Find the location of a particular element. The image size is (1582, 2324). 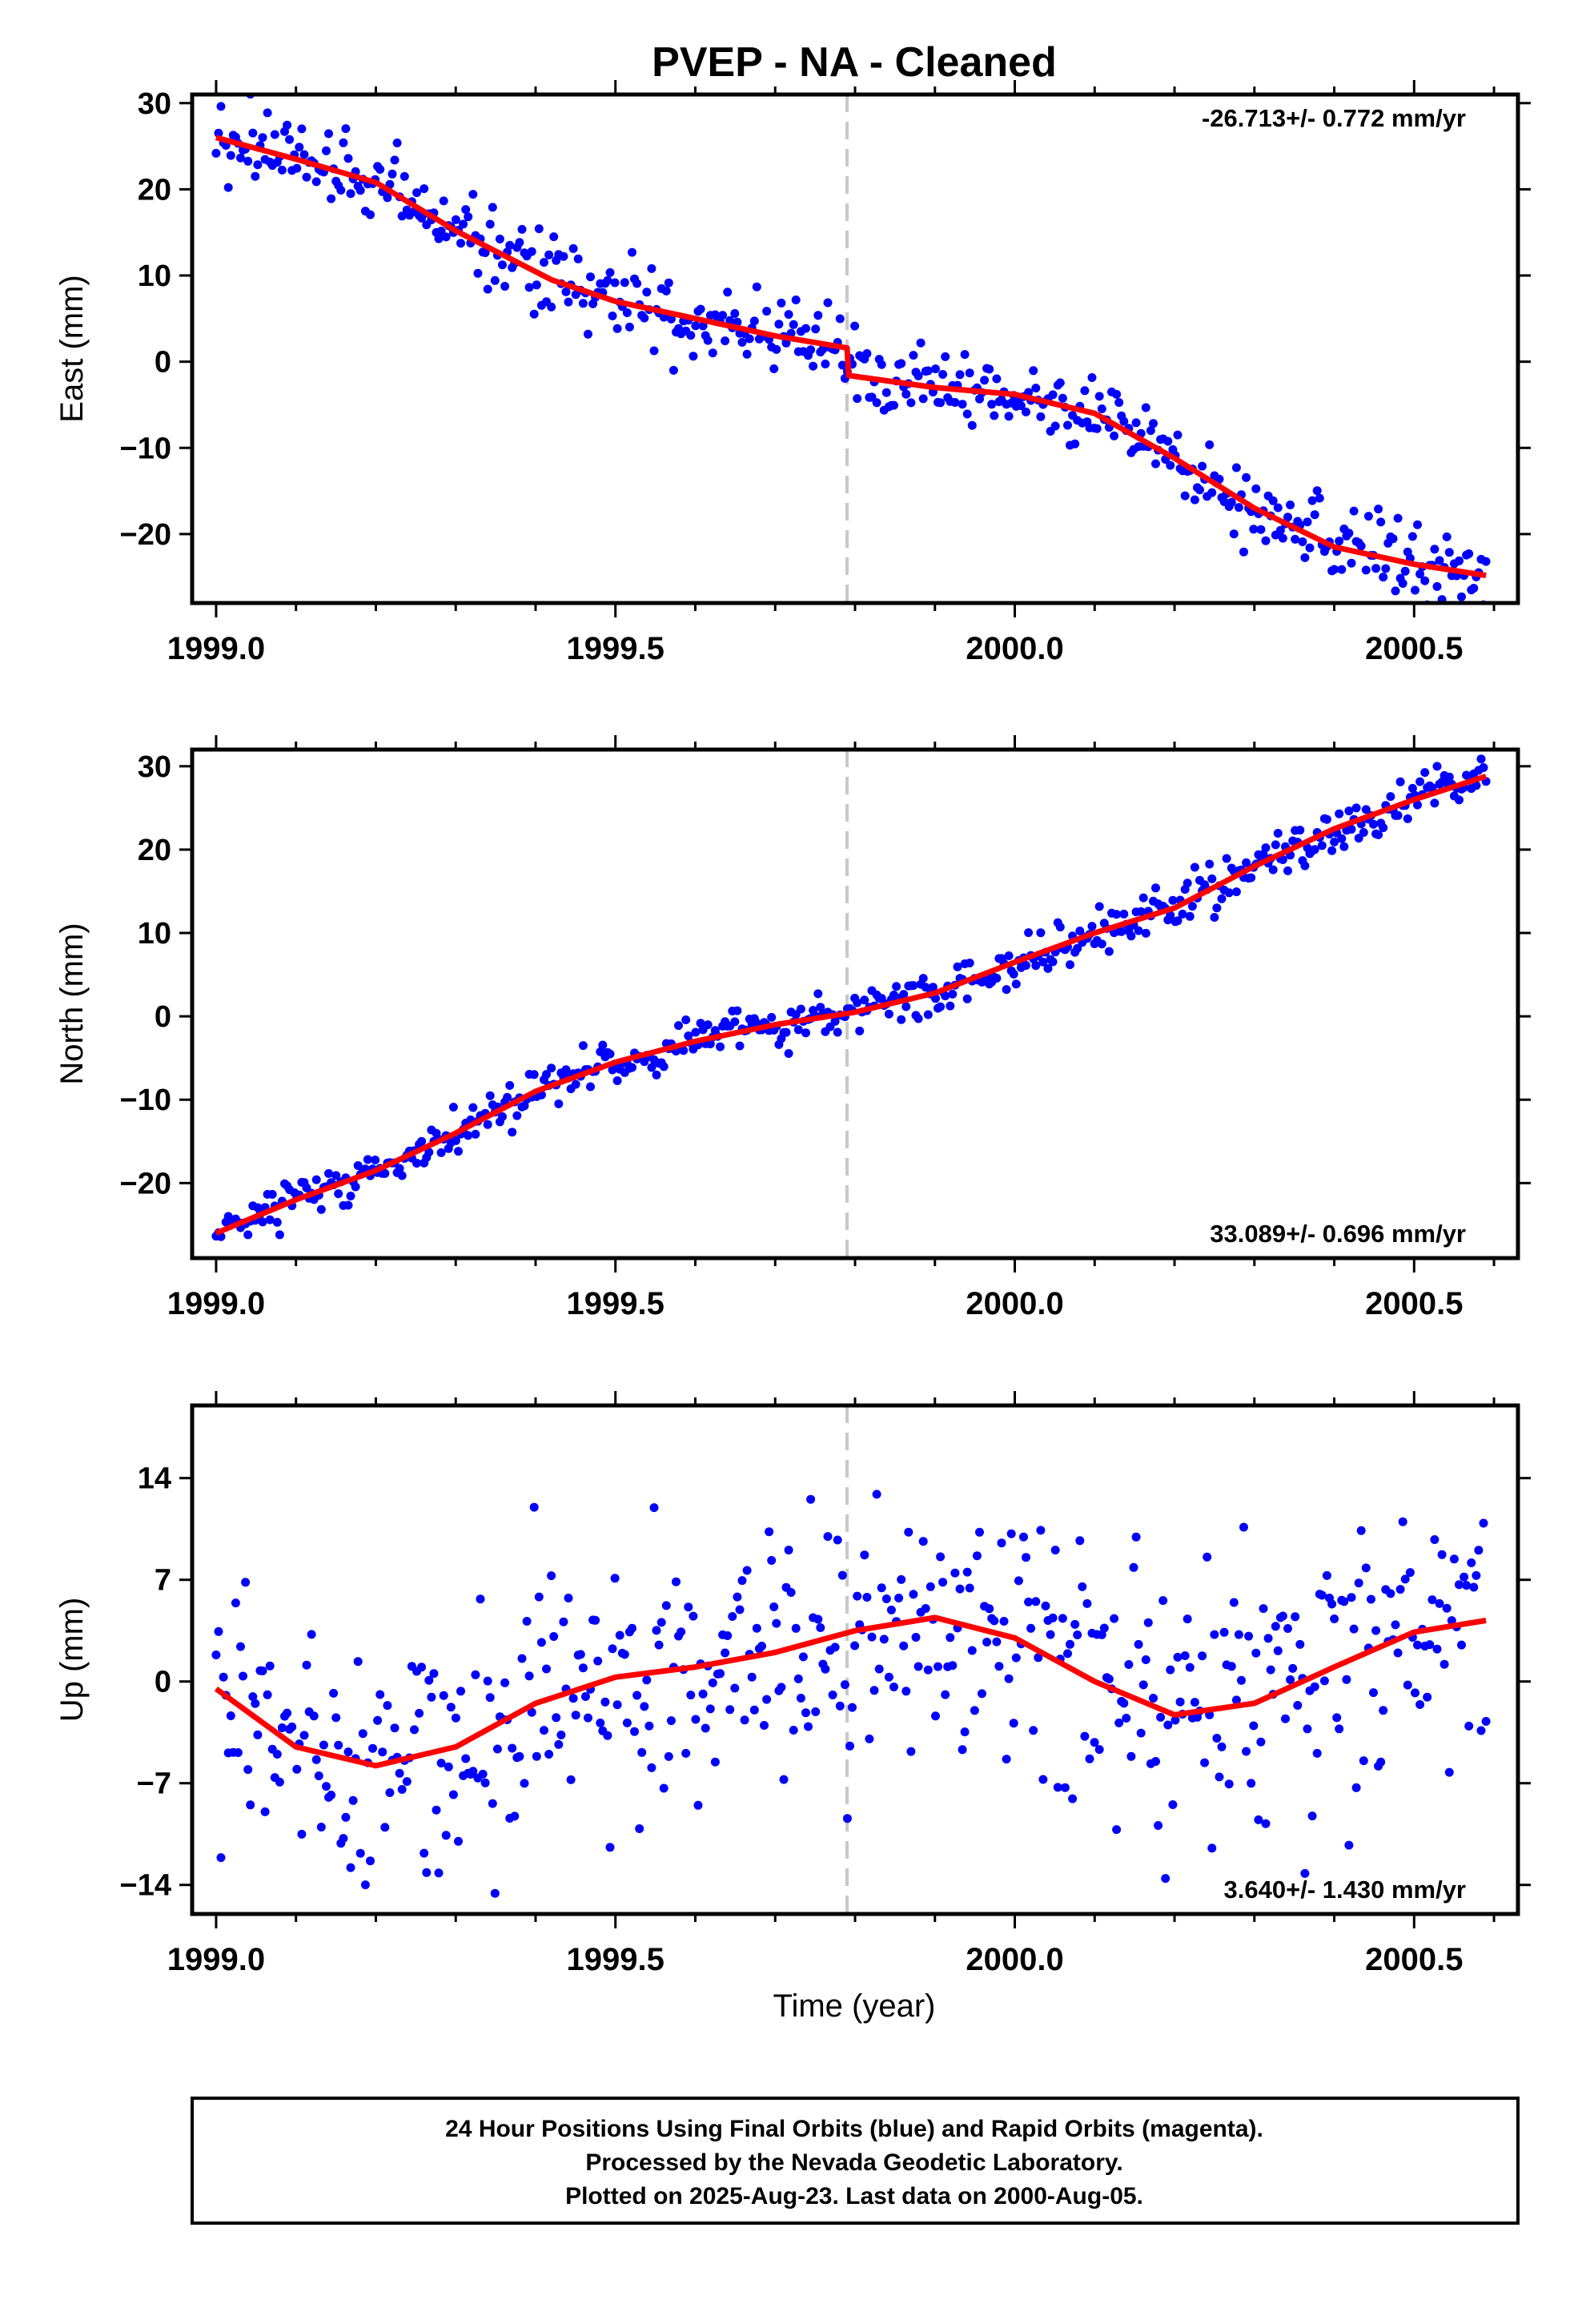

north-xtick-label: 1999.0 is located at coordinates (216, 1303).